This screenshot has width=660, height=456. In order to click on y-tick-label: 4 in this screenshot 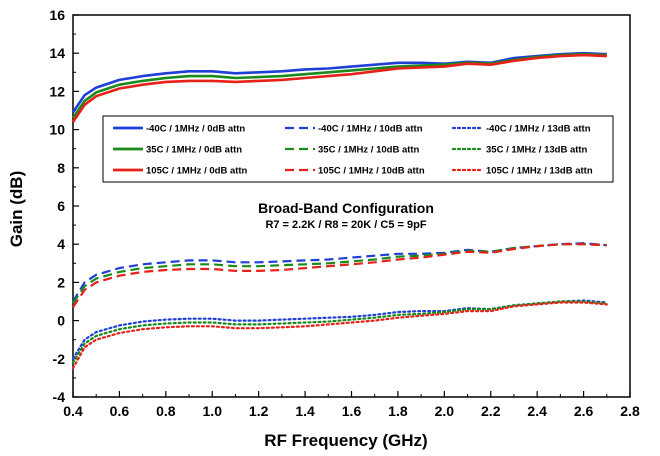, I will do `click(61, 244)`.